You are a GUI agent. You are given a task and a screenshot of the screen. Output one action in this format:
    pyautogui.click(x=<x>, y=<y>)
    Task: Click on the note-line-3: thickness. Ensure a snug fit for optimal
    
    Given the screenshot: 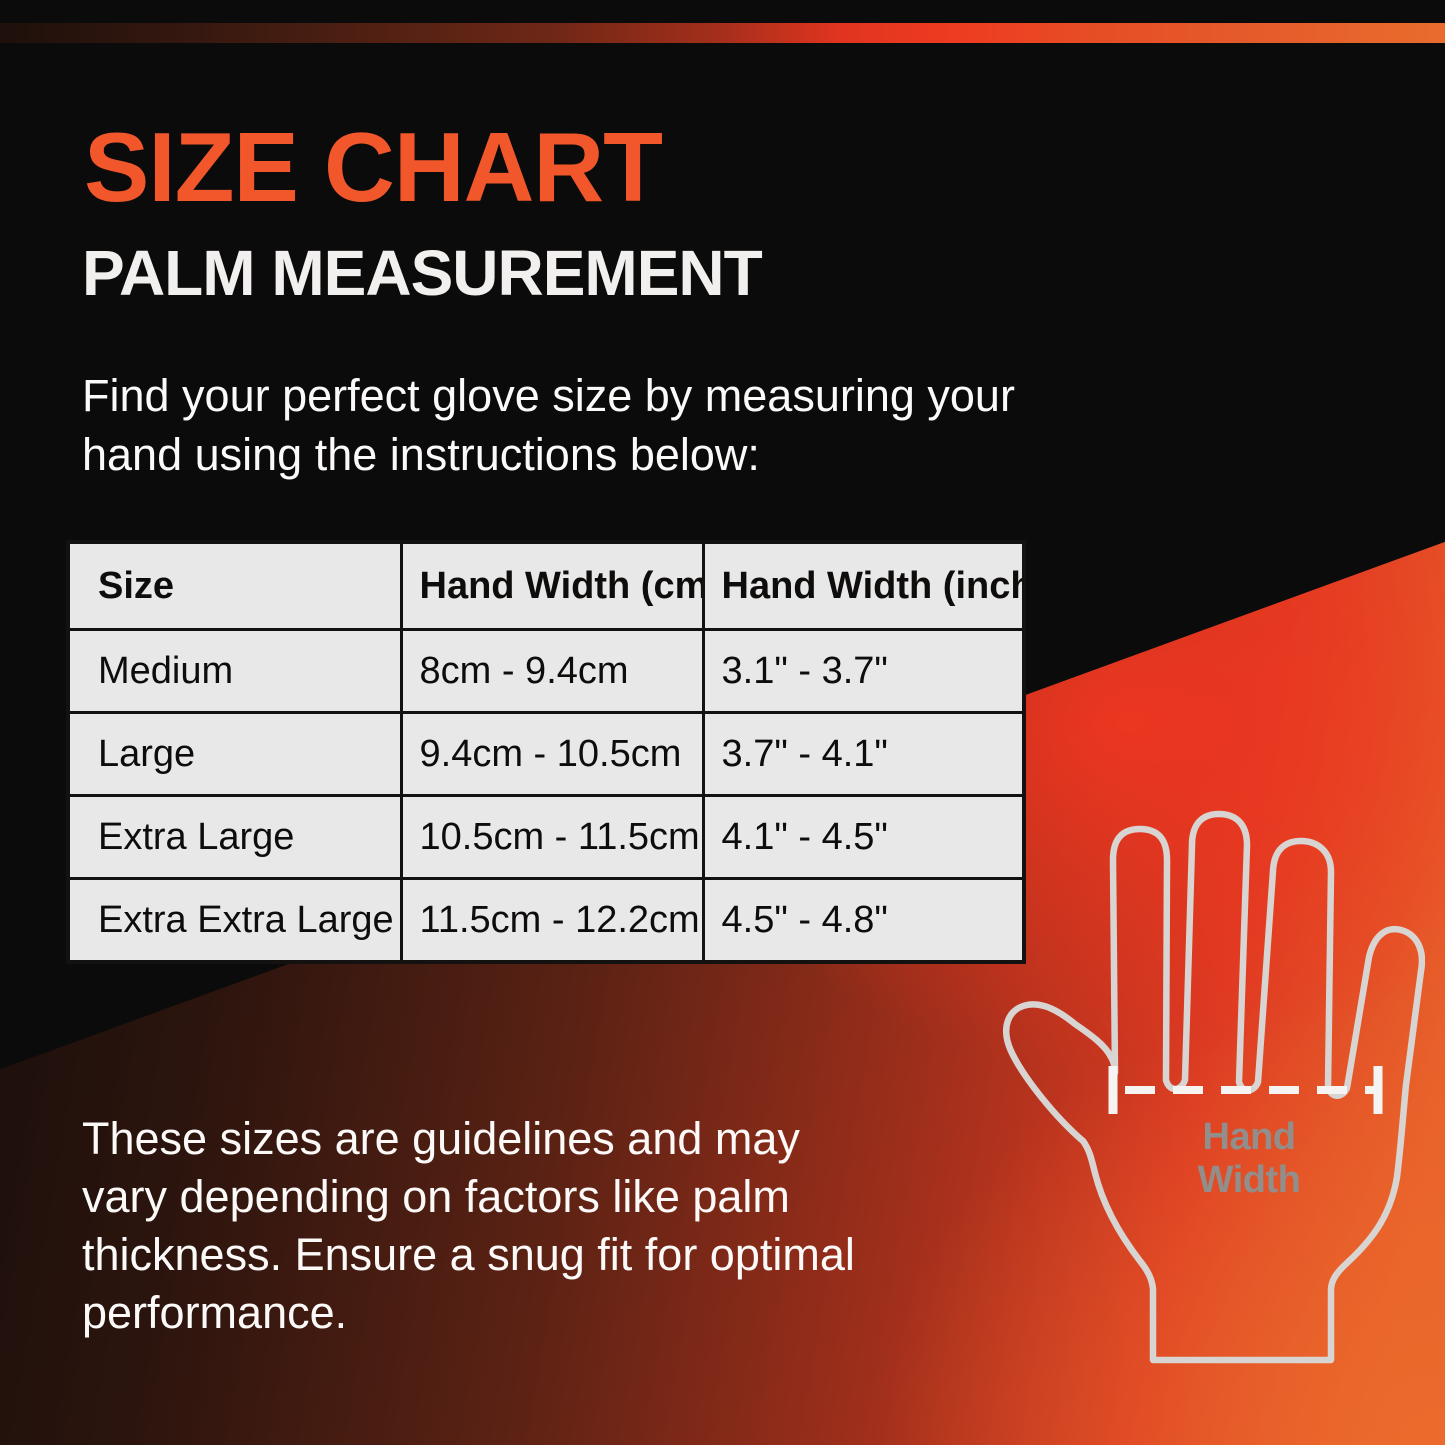 What is the action you would take?
    pyautogui.click(x=468, y=1254)
    